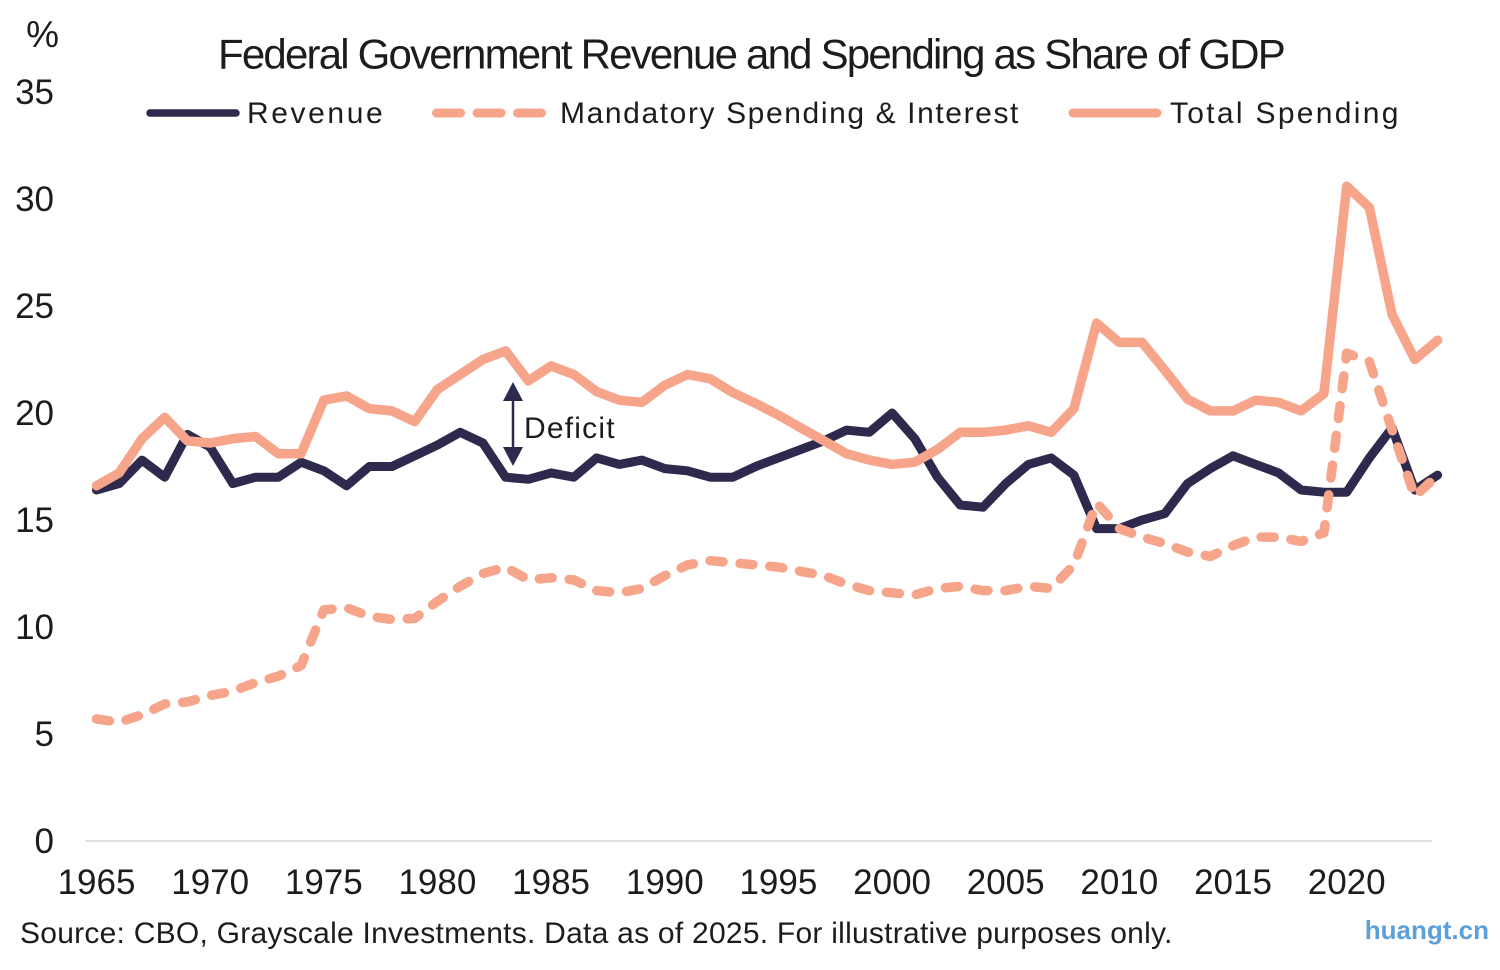 The image size is (1500, 970). I want to click on svg-text: Deficit, so click(570, 428).